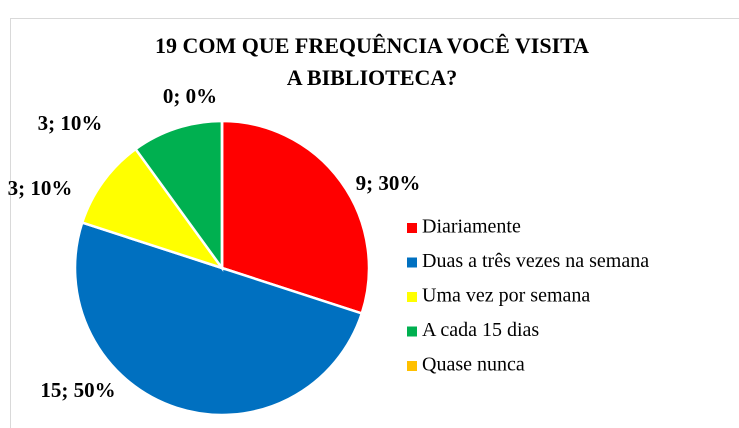 Image resolution: width=739 pixels, height=428 pixels. What do you see at coordinates (471, 227) in the screenshot?
I see `legend-label: Diariamente` at bounding box center [471, 227].